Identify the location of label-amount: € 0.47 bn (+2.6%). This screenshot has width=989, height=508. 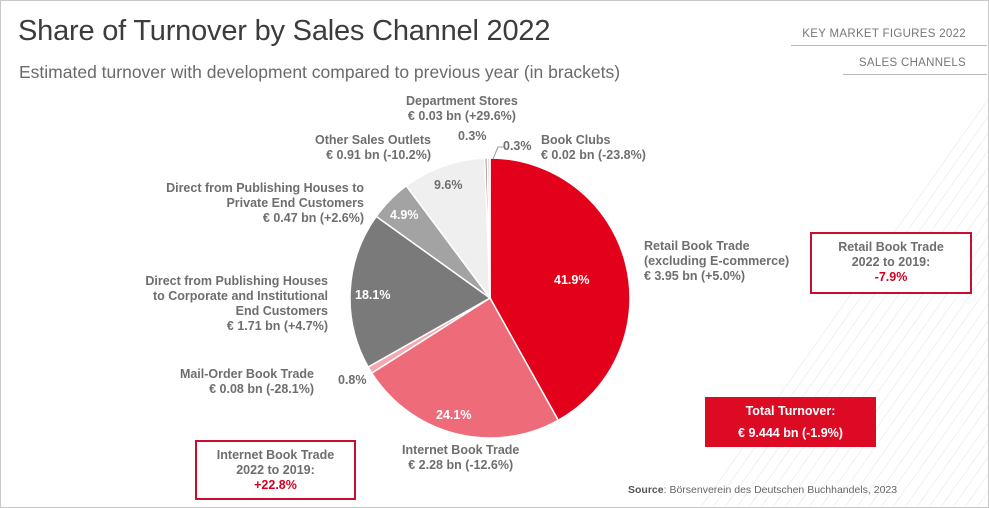
(313, 218).